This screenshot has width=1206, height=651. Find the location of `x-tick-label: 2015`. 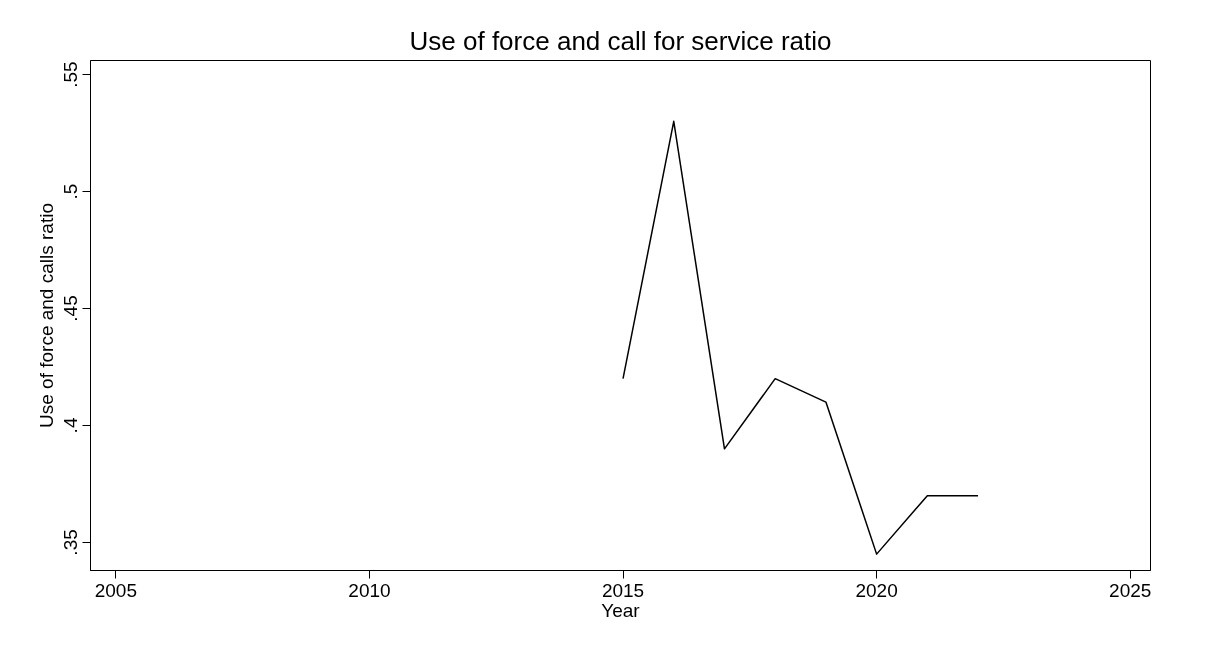

x-tick-label: 2015 is located at coordinates (623, 590).